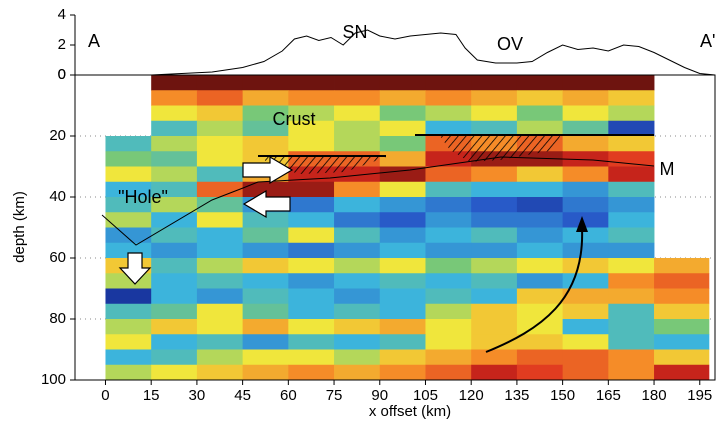 The height and width of the screenshot is (430, 724). What do you see at coordinates (582, 224) in the screenshot?
I see `arrow-head` at bounding box center [582, 224].